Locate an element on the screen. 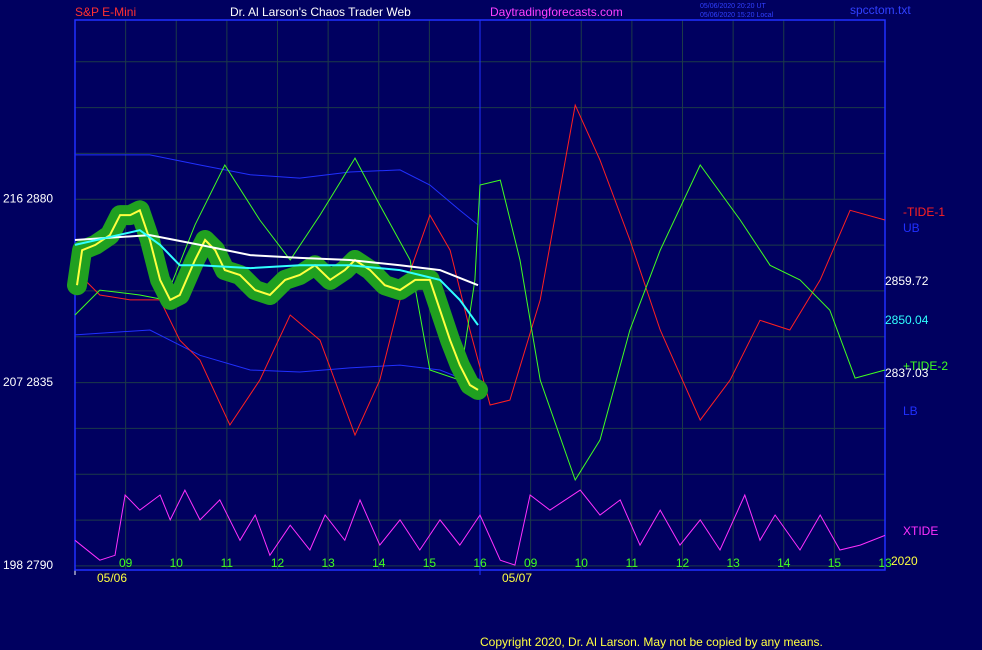 Image resolution: width=982 pixels, height=650 pixels. annotation: 2837.03 is located at coordinates (907, 373).